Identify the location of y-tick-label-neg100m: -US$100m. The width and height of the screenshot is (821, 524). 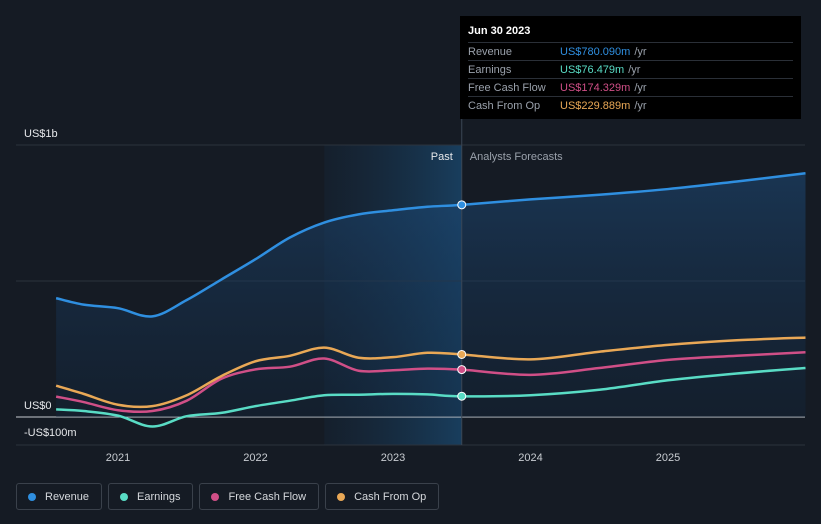
(50, 433).